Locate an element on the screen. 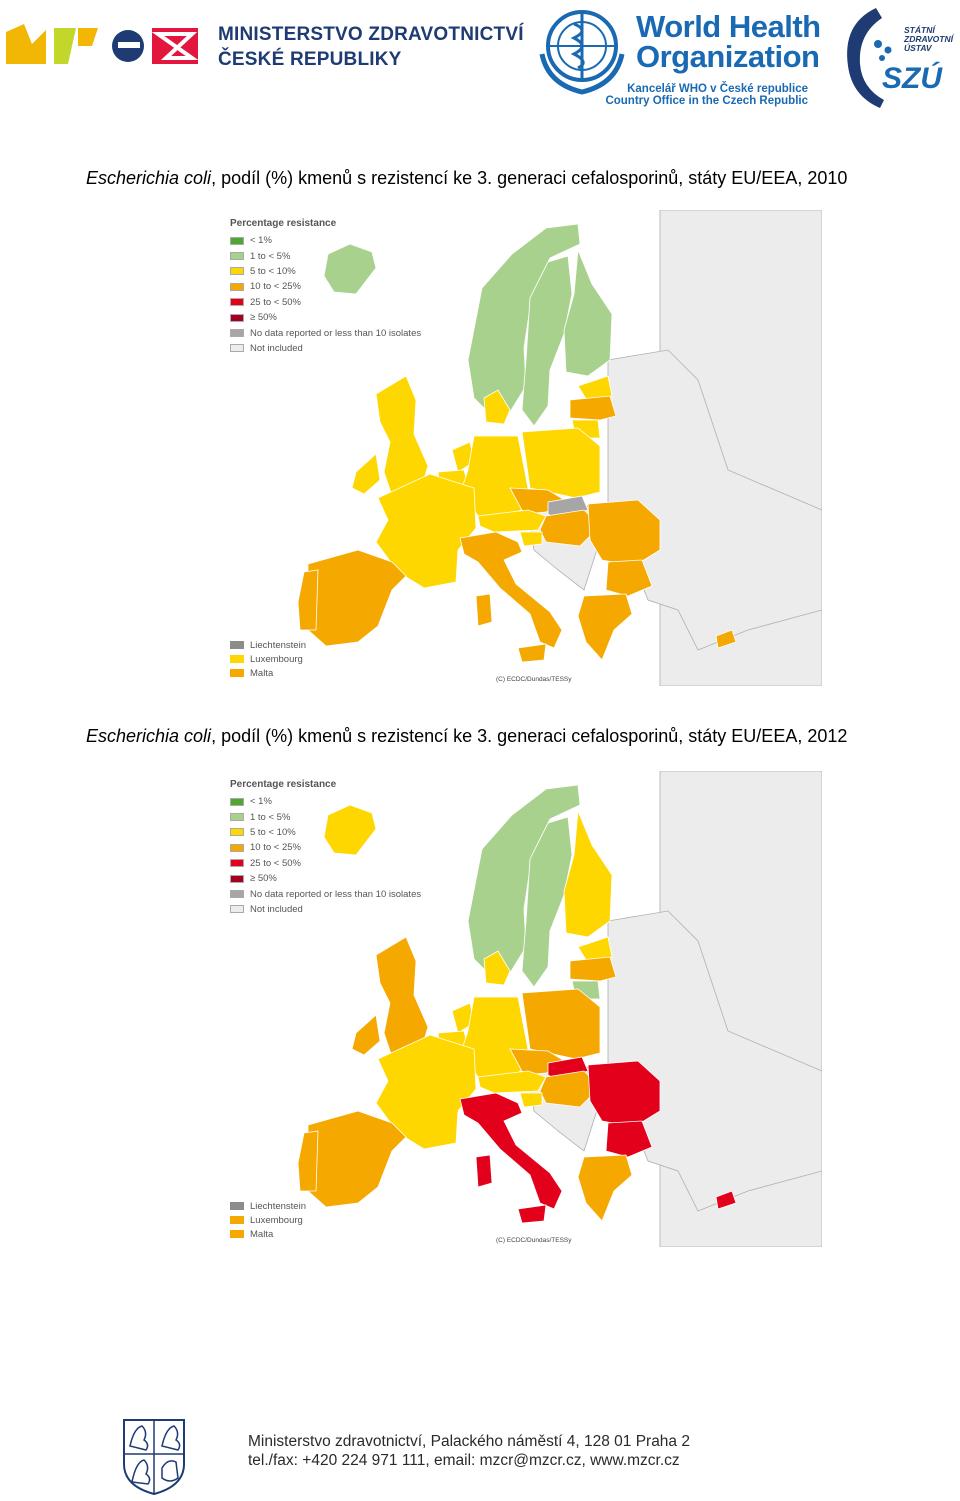 The width and height of the screenshot is (960, 1501). small-state-item: Luxembourg is located at coordinates (268, 659).